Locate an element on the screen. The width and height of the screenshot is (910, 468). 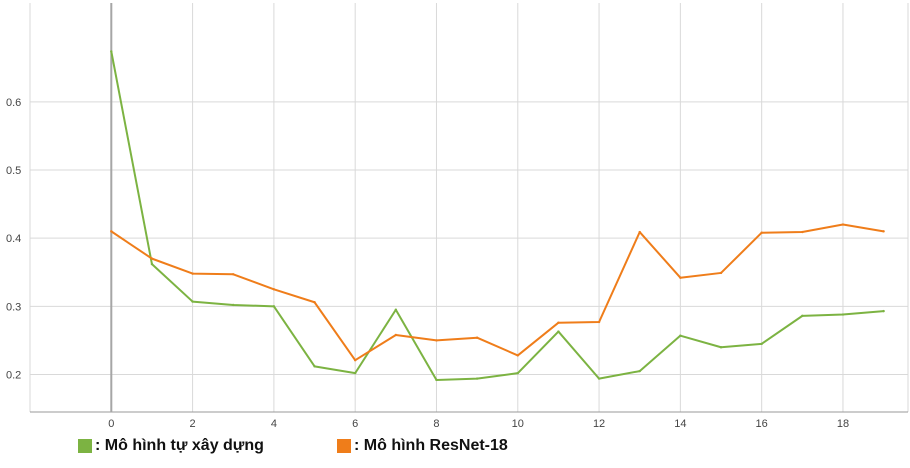
x-tick-label: 14 is located at coordinates (680, 424).